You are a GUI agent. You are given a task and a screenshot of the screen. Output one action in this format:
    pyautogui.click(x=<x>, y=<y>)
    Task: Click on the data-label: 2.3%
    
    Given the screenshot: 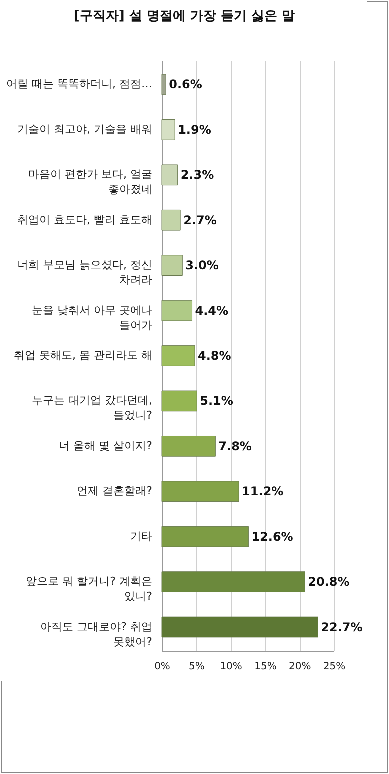 What is the action you would take?
    pyautogui.click(x=197, y=175)
    